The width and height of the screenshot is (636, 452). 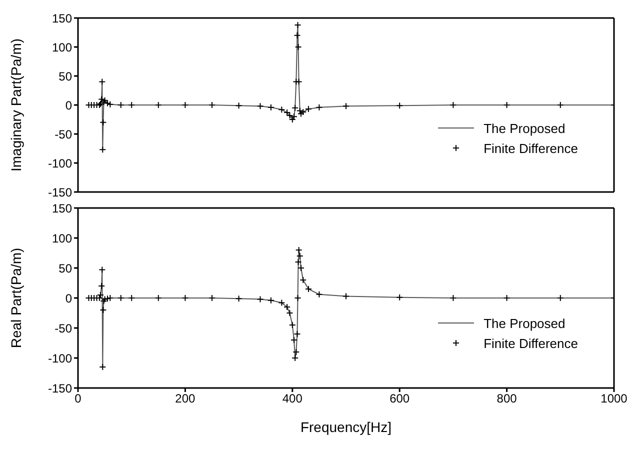 What do you see at coordinates (185, 399) in the screenshot?
I see `x-tick-label: 200` at bounding box center [185, 399].